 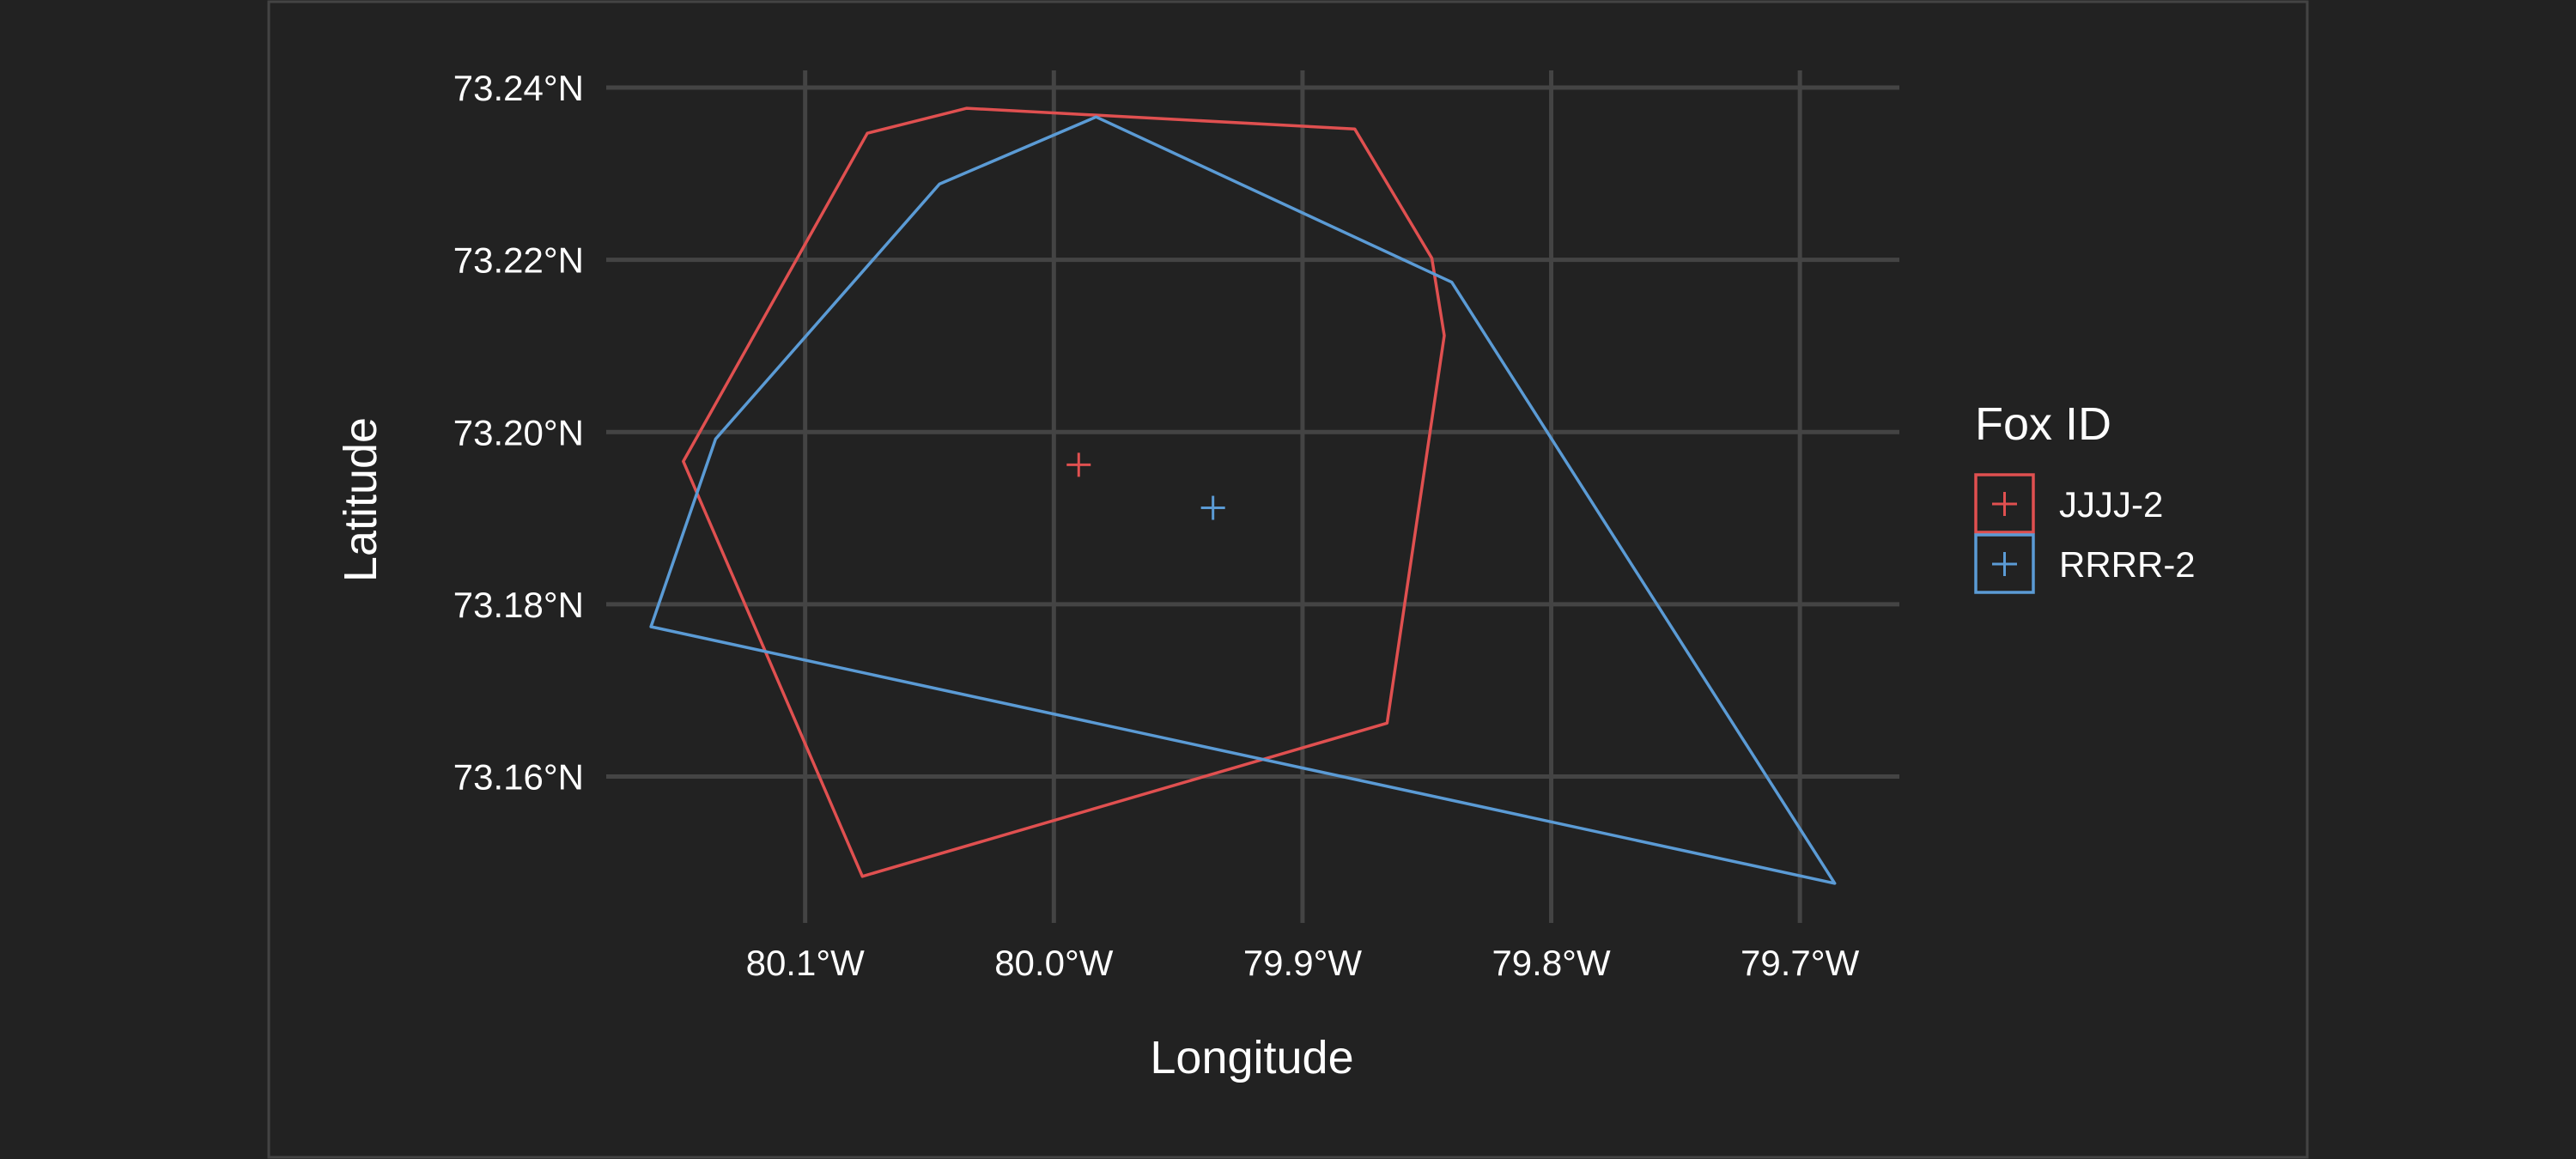 What do you see at coordinates (1800, 963) in the screenshot?
I see `x-tick-label: 79.7°W` at bounding box center [1800, 963].